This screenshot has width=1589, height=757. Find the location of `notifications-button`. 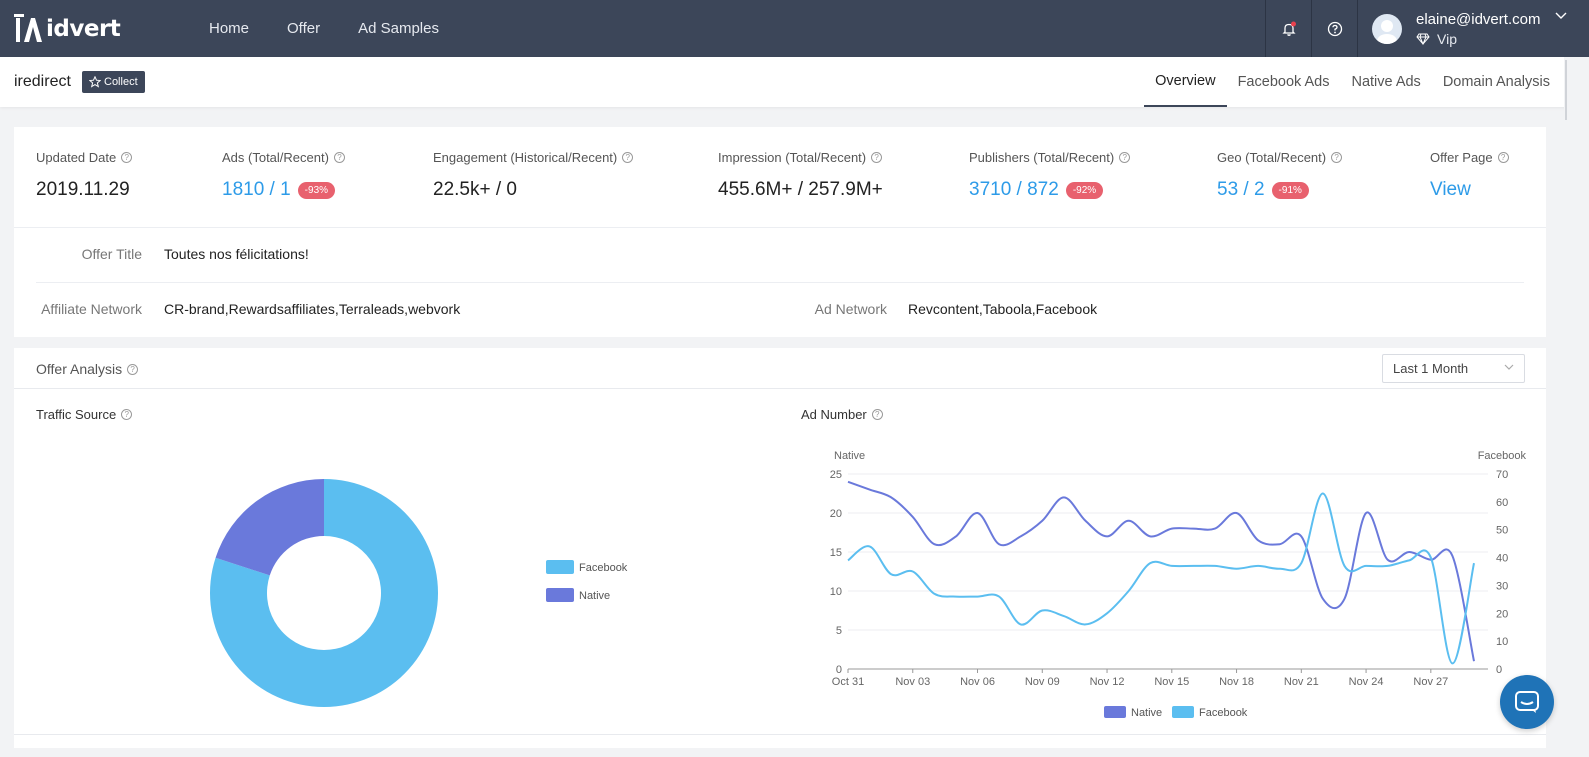

notifications-button is located at coordinates (1288, 28).